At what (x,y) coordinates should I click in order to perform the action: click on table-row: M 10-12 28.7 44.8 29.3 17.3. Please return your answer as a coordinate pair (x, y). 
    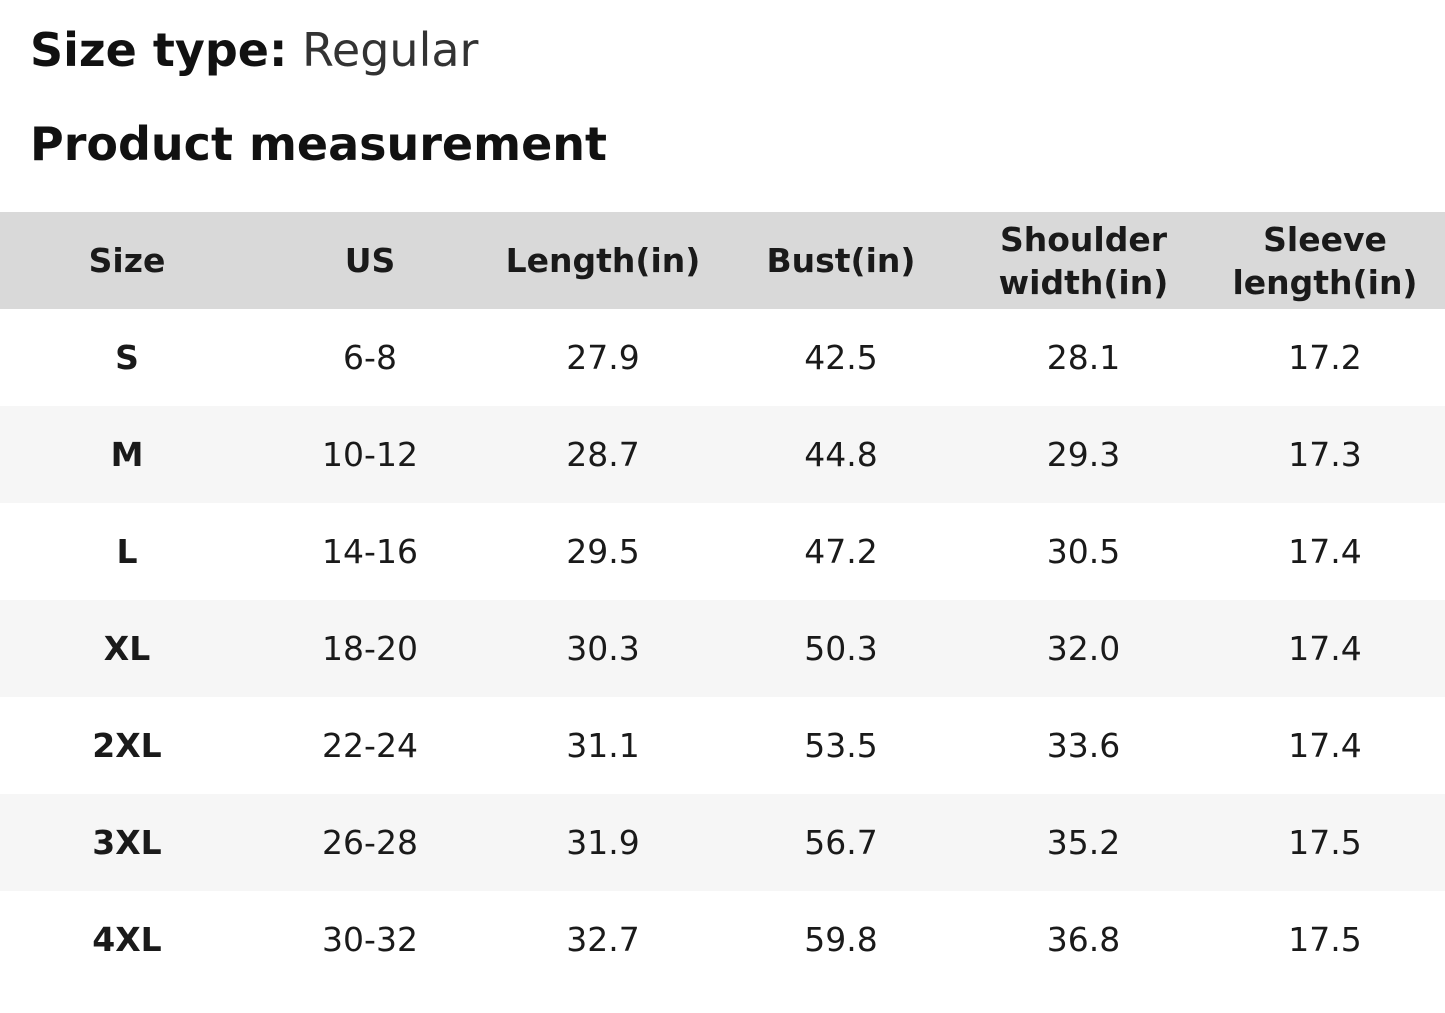
    Looking at the image, I should click on (722, 454).